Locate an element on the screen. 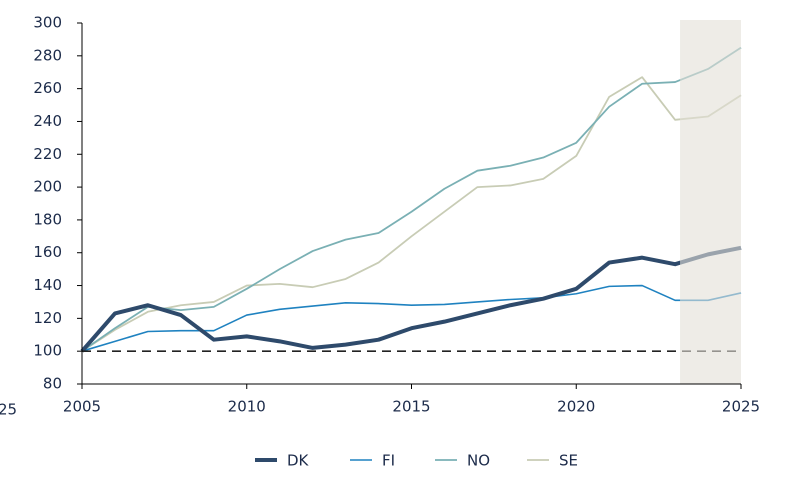  x-tick-label: 2010 is located at coordinates (247, 407).